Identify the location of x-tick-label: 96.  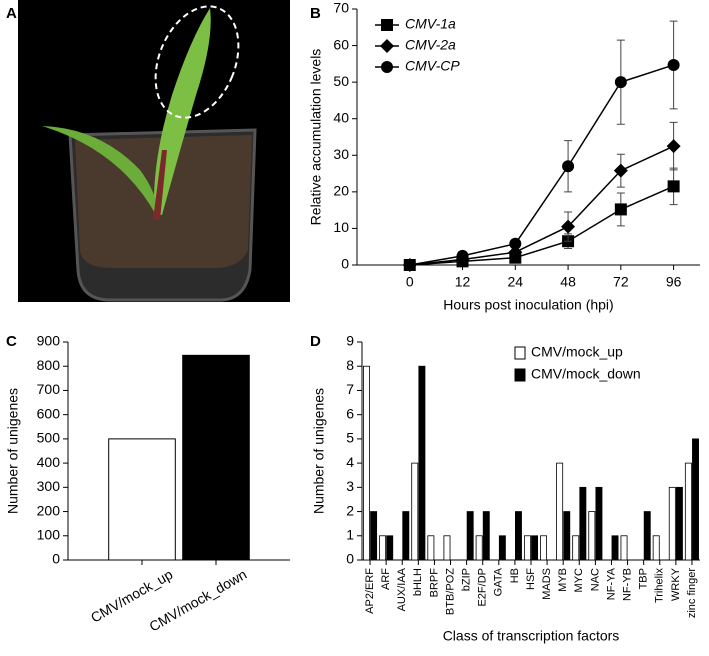
(674, 282).